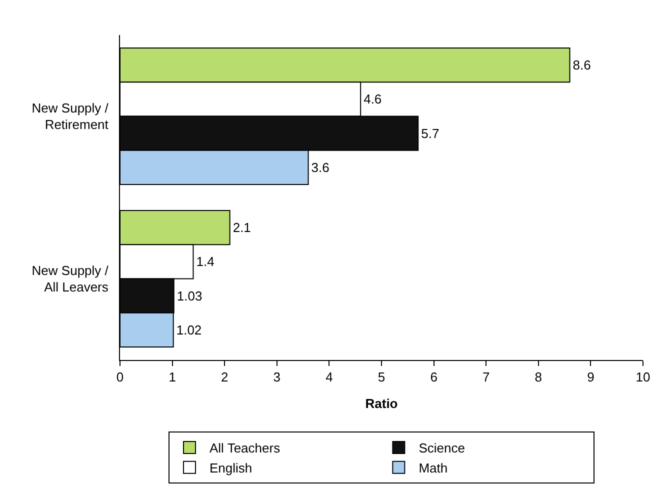 The image size is (663, 495). What do you see at coordinates (120, 377) in the screenshot?
I see `x-tick-label: 0` at bounding box center [120, 377].